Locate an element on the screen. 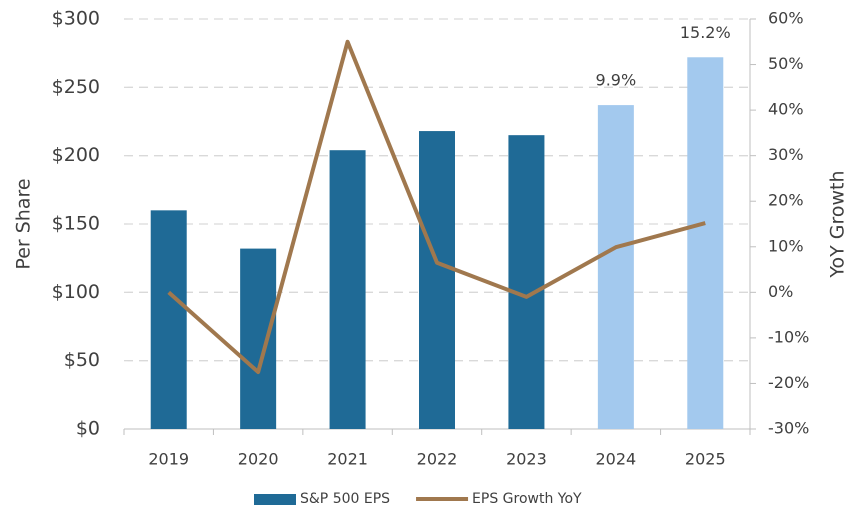 The width and height of the screenshot is (850, 512). y-axis-title: Per Share is located at coordinates (24, 223).